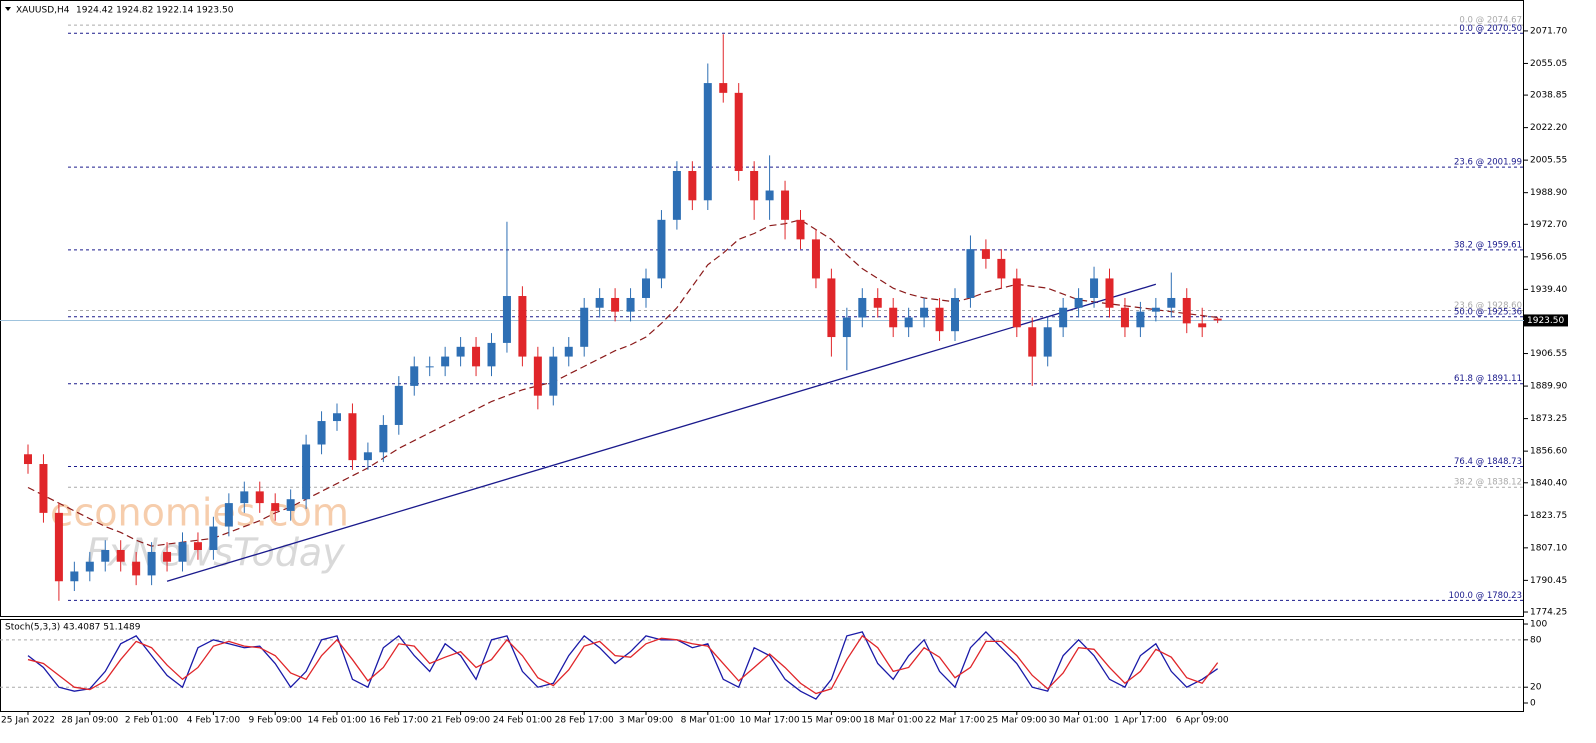 This screenshot has width=1596, height=743. I want to click on y-tick-label: 0, so click(1533, 703).